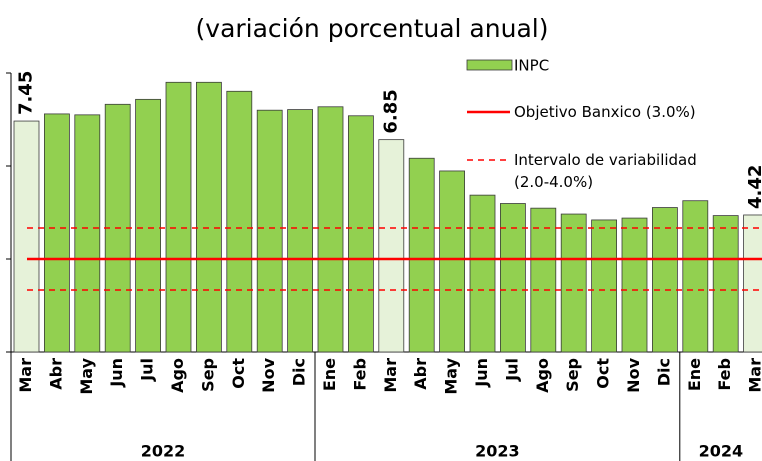  I want to click on data-label: 7.45, so click(26, 93).